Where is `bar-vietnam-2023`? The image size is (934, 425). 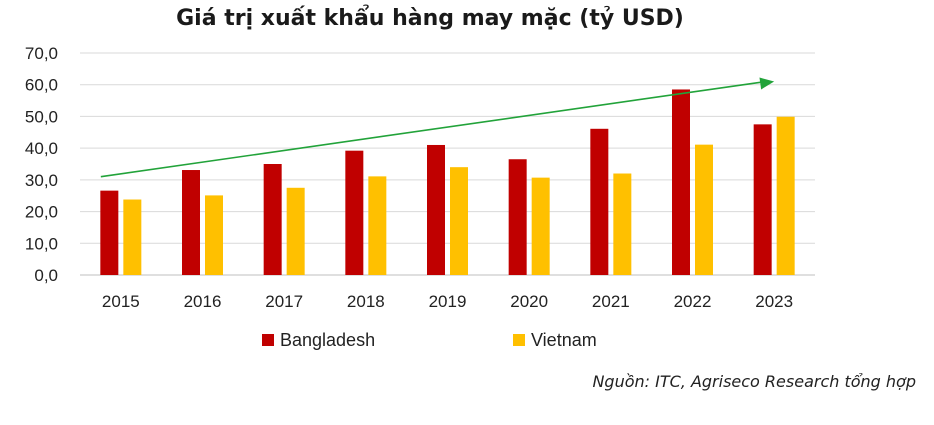 bar-vietnam-2023 is located at coordinates (785, 195).